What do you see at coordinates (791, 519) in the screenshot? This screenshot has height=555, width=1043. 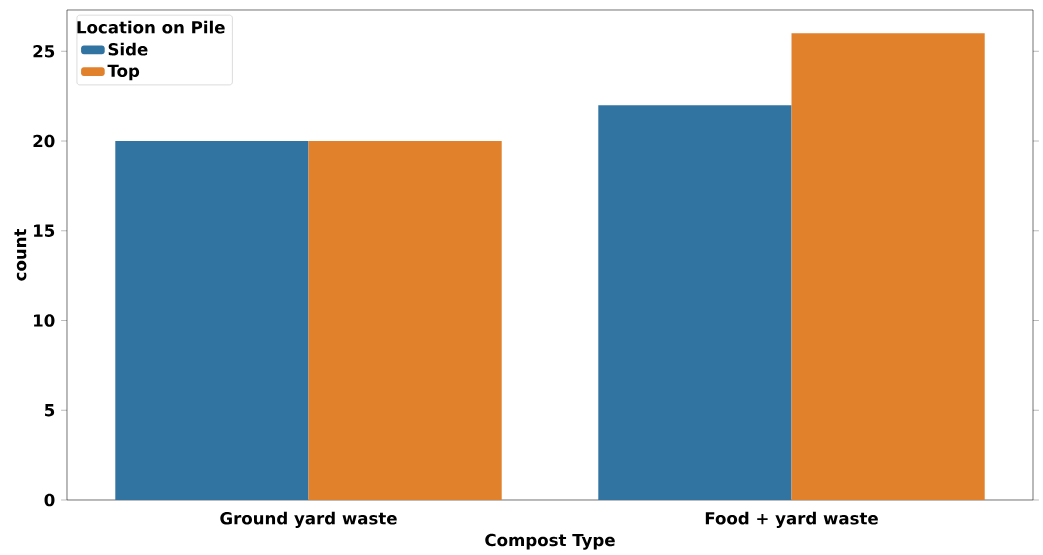 I see `x-tick-label: Food + yard waste` at bounding box center [791, 519].